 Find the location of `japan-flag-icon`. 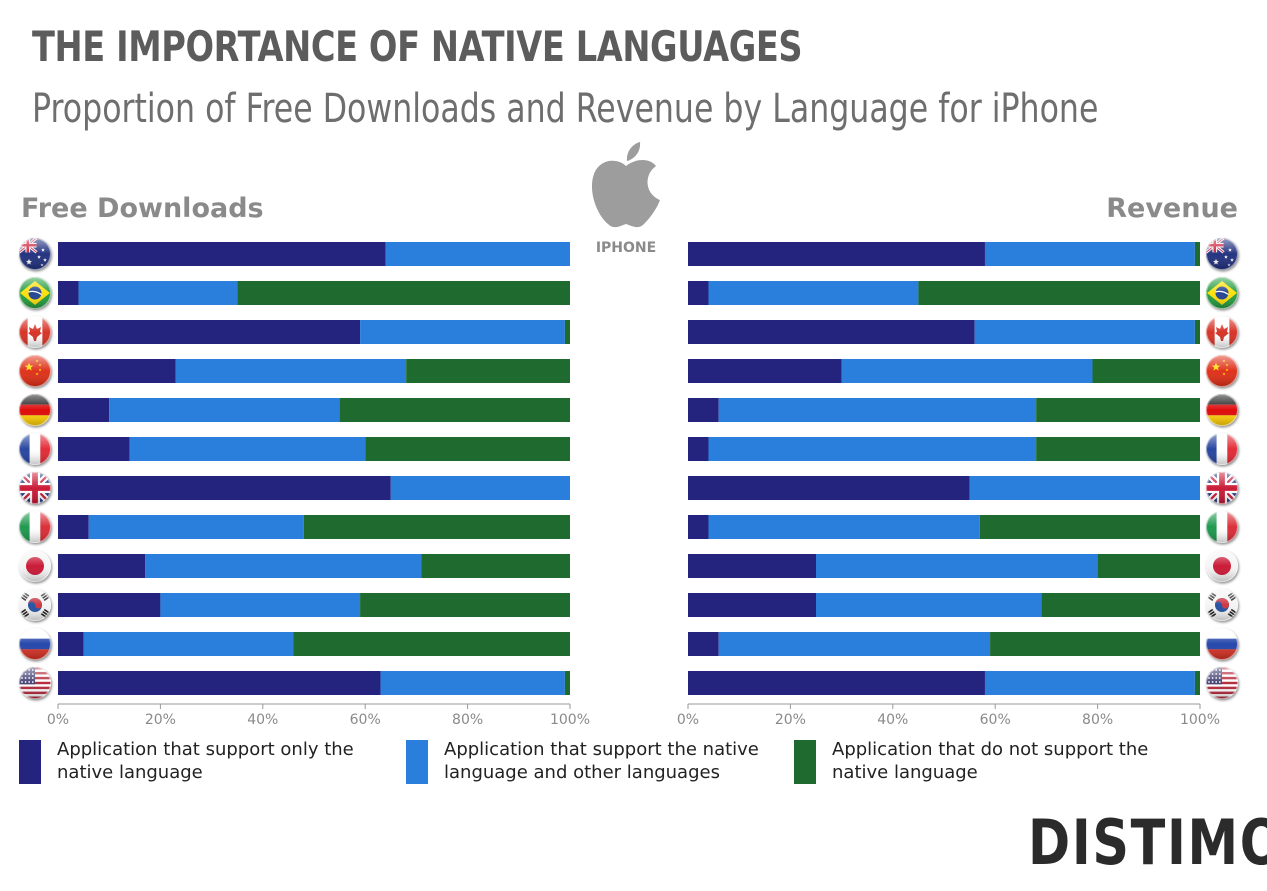

japan-flag-icon is located at coordinates (1222, 566).